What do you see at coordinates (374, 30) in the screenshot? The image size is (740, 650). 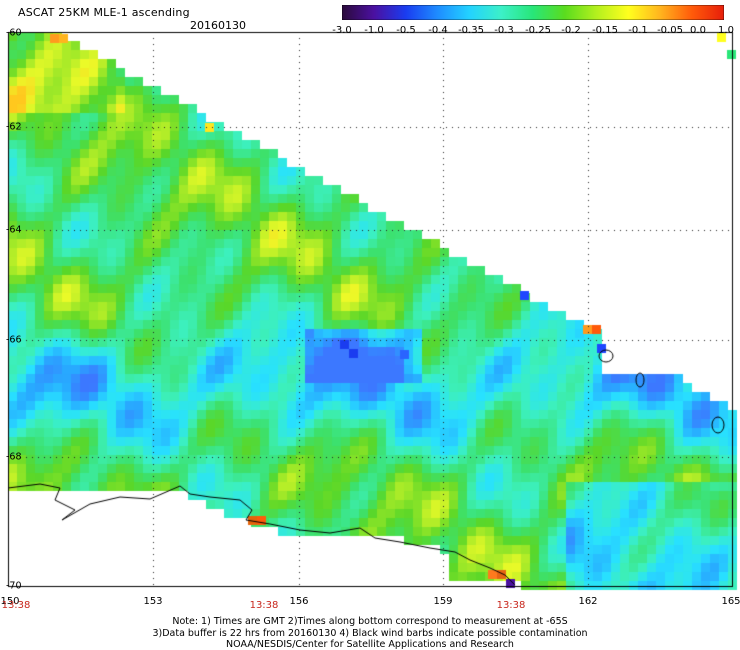 I see `colorbar-label: -1.0` at bounding box center [374, 30].